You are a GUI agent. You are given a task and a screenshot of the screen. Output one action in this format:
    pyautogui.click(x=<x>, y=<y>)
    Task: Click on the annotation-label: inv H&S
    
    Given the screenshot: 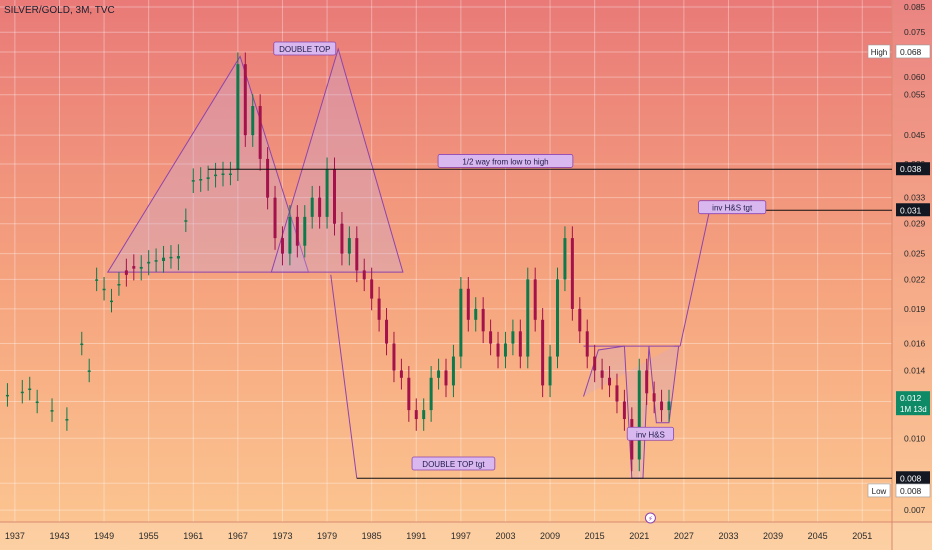 What is the action you would take?
    pyautogui.click(x=650, y=434)
    